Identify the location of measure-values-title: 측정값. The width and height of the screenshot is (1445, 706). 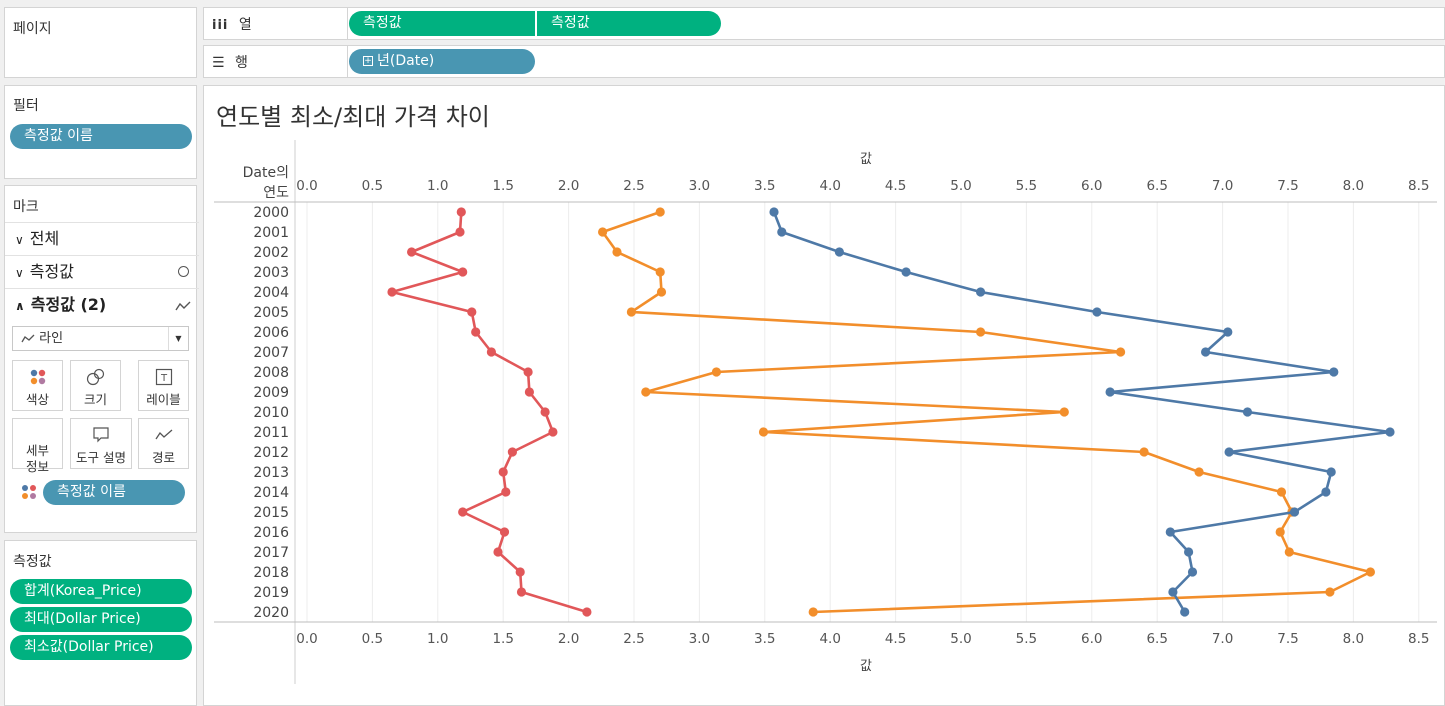
(32, 562).